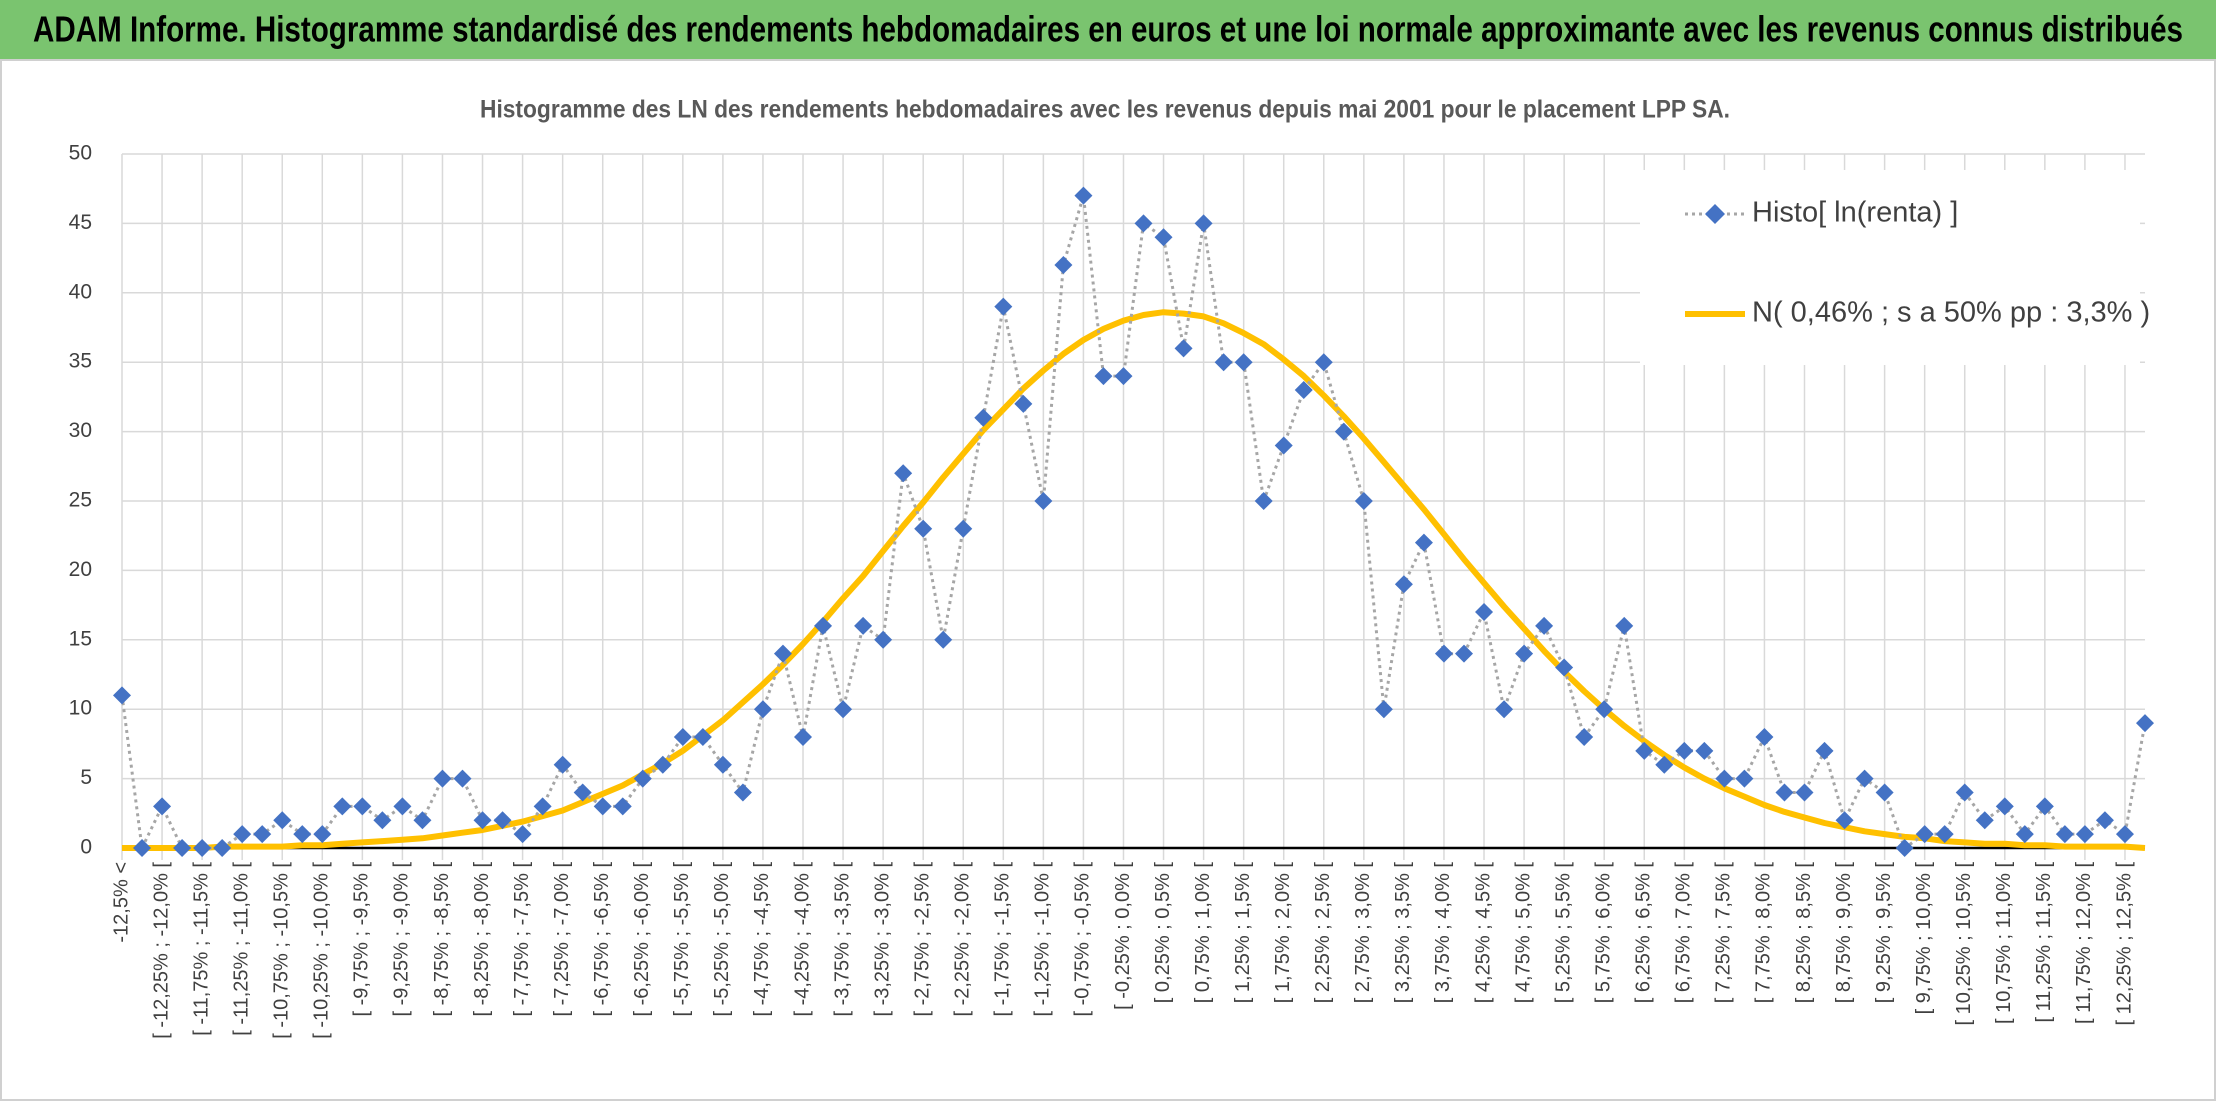 This screenshot has height=1107, width=2216. Describe the element at coordinates (442, 939) in the screenshot. I see `x-tick-label: [ -8,75% ; -8,5% [` at that location.